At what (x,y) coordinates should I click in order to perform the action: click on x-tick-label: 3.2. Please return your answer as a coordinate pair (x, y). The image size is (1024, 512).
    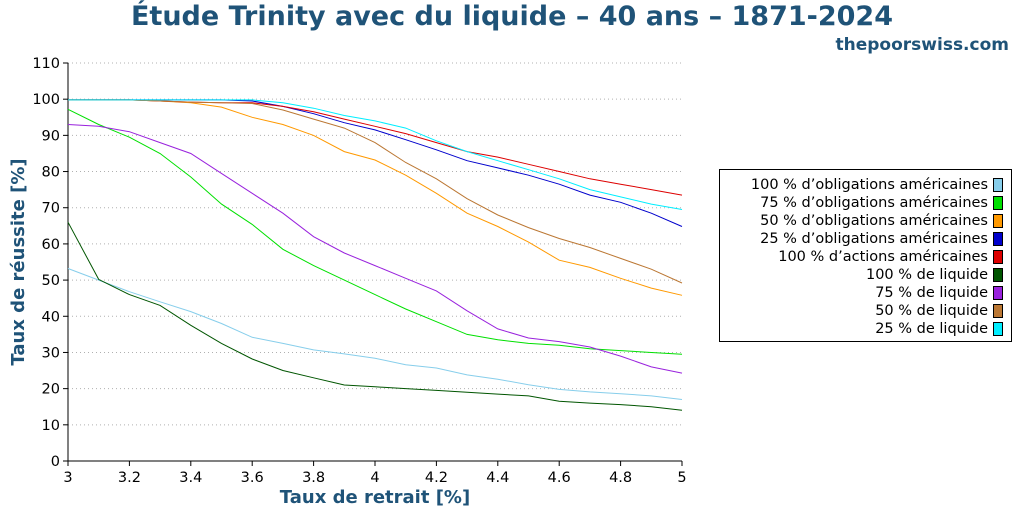
    Looking at the image, I should click on (129, 478).